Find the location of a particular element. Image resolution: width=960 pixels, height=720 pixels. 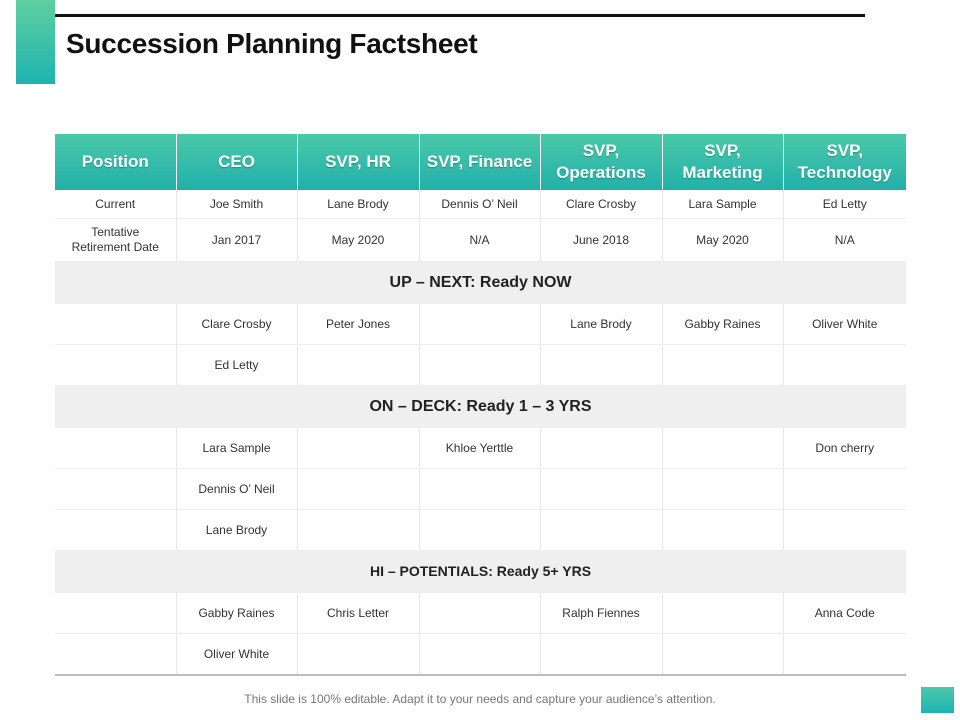

section-label: UP – NEXT: Ready NOW is located at coordinates (480, 282).